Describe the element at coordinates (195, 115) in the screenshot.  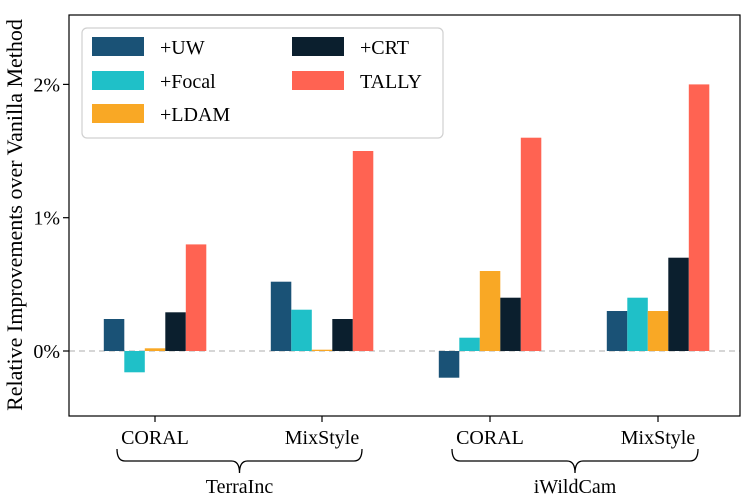
I see `legend-label-ldam: +LDAM` at that location.